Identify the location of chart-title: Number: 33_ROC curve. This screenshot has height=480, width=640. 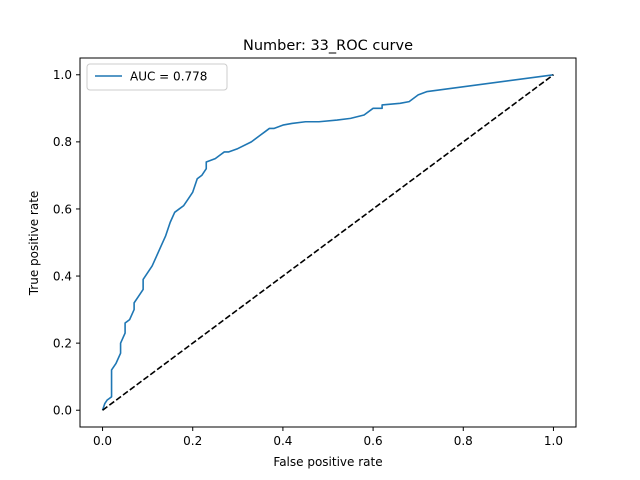
(328, 46).